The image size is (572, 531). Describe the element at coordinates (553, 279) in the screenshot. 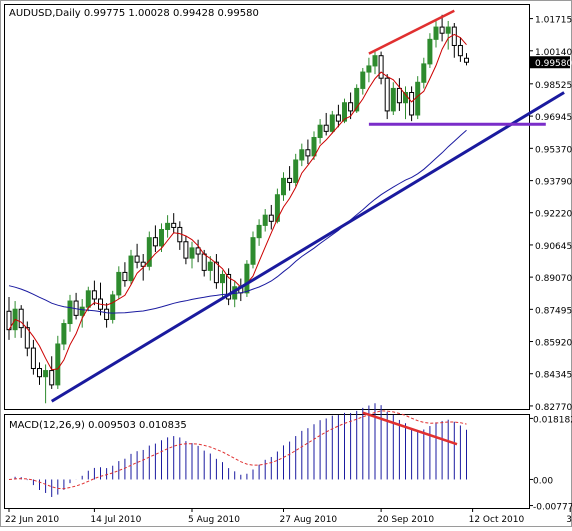

I see `price-axis-label: 0.89070` at that location.